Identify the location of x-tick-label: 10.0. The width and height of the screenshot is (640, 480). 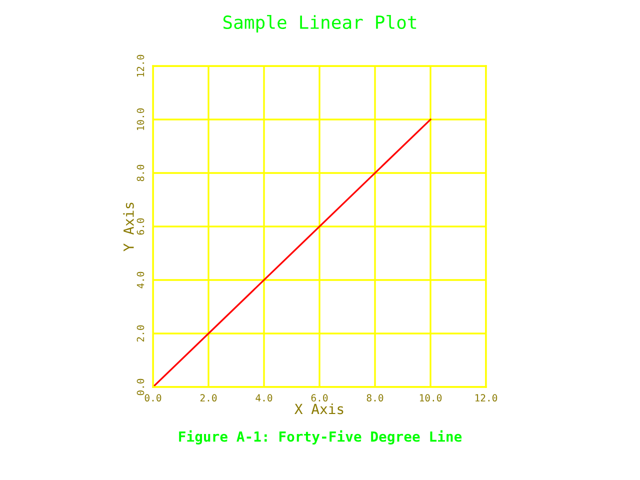
(431, 398).